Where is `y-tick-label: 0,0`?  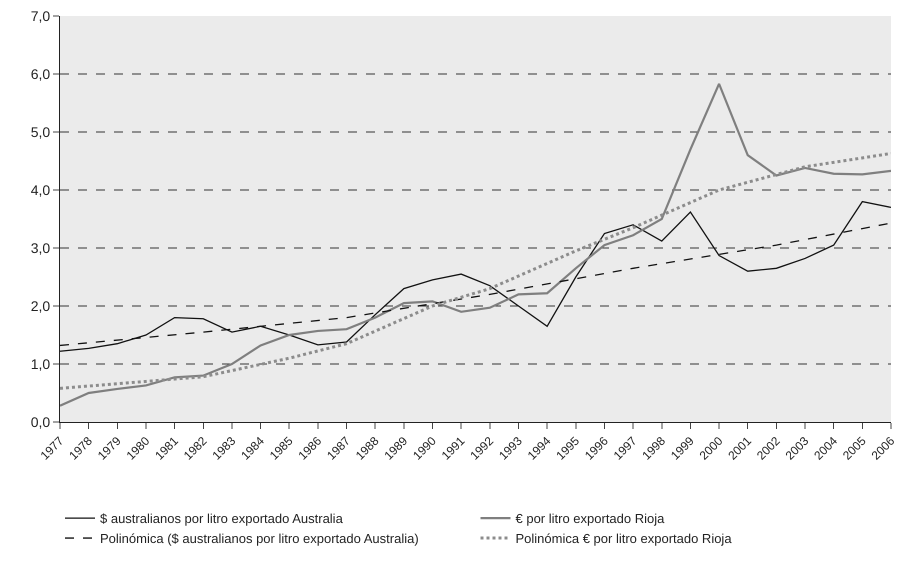
y-tick-label: 0,0 is located at coordinates (40, 422).